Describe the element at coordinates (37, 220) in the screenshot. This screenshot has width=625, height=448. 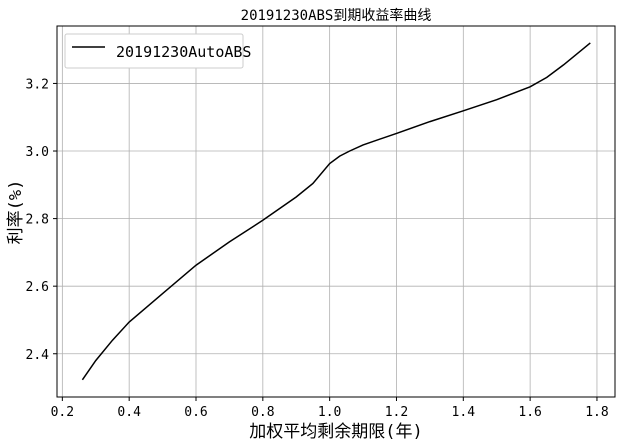
I see `y-tick-label: 2.8` at that location.